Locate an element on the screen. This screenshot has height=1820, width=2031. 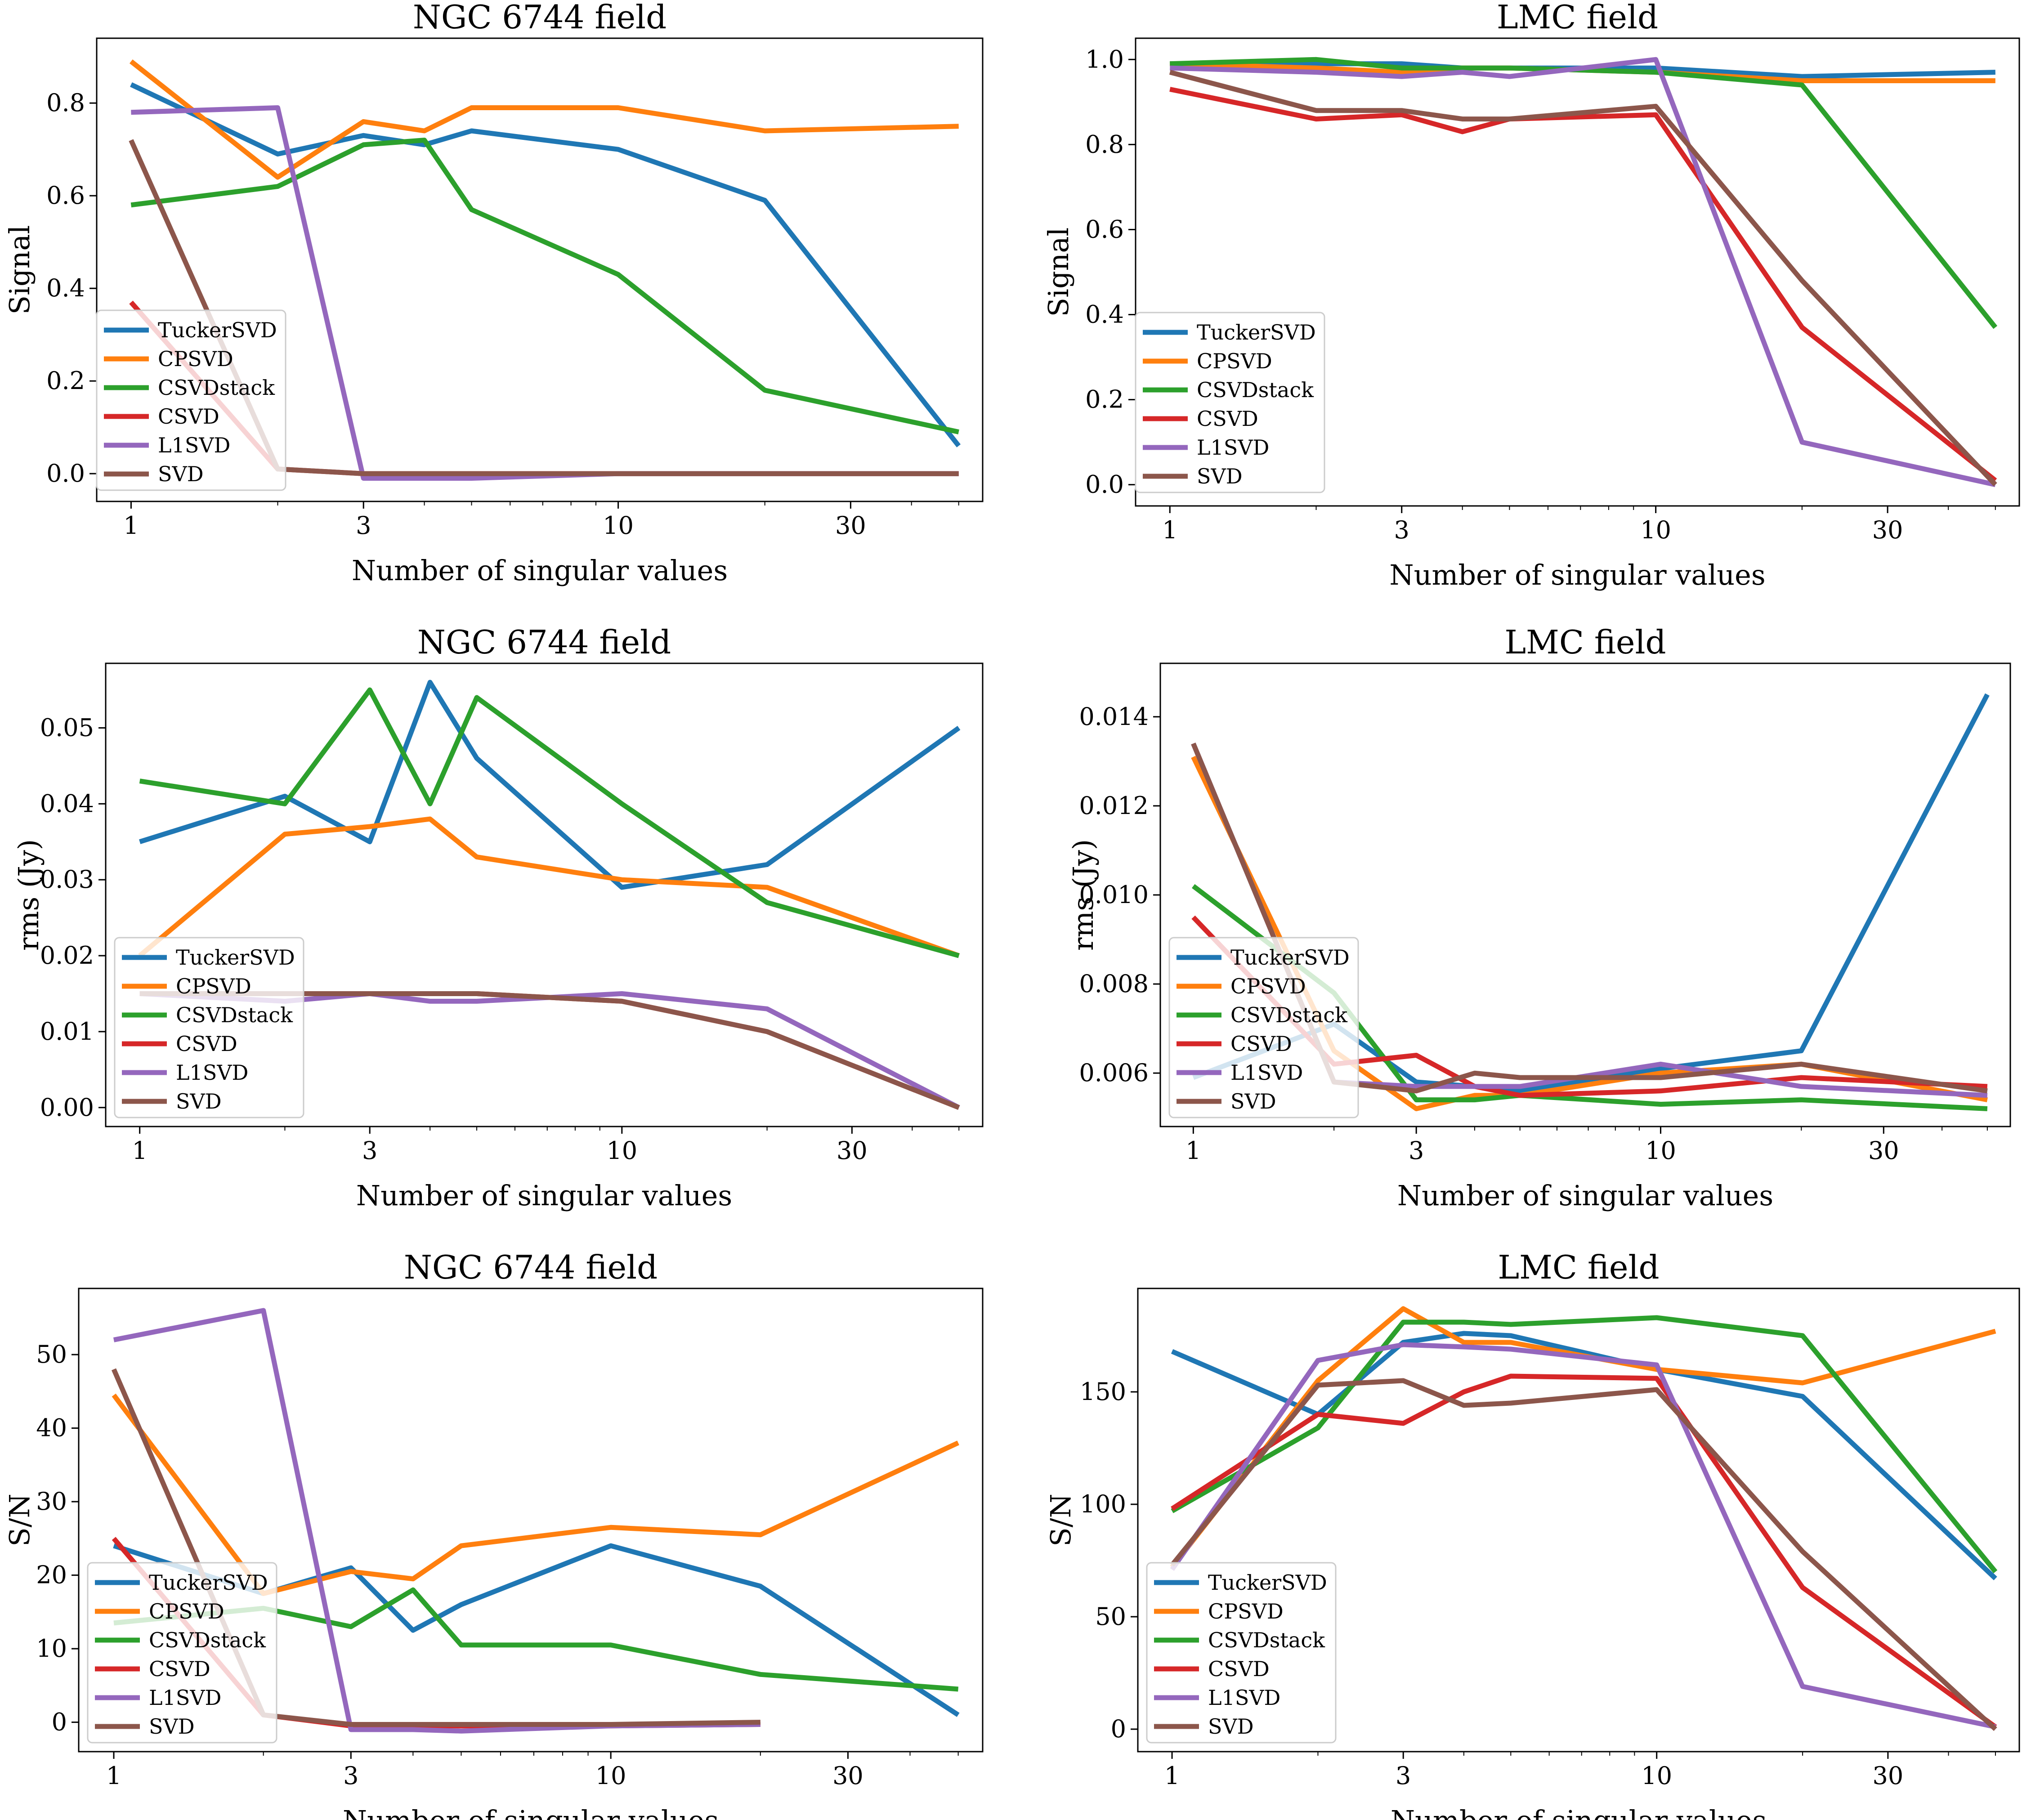
series-line-l1svd is located at coordinates (1583, 1536).